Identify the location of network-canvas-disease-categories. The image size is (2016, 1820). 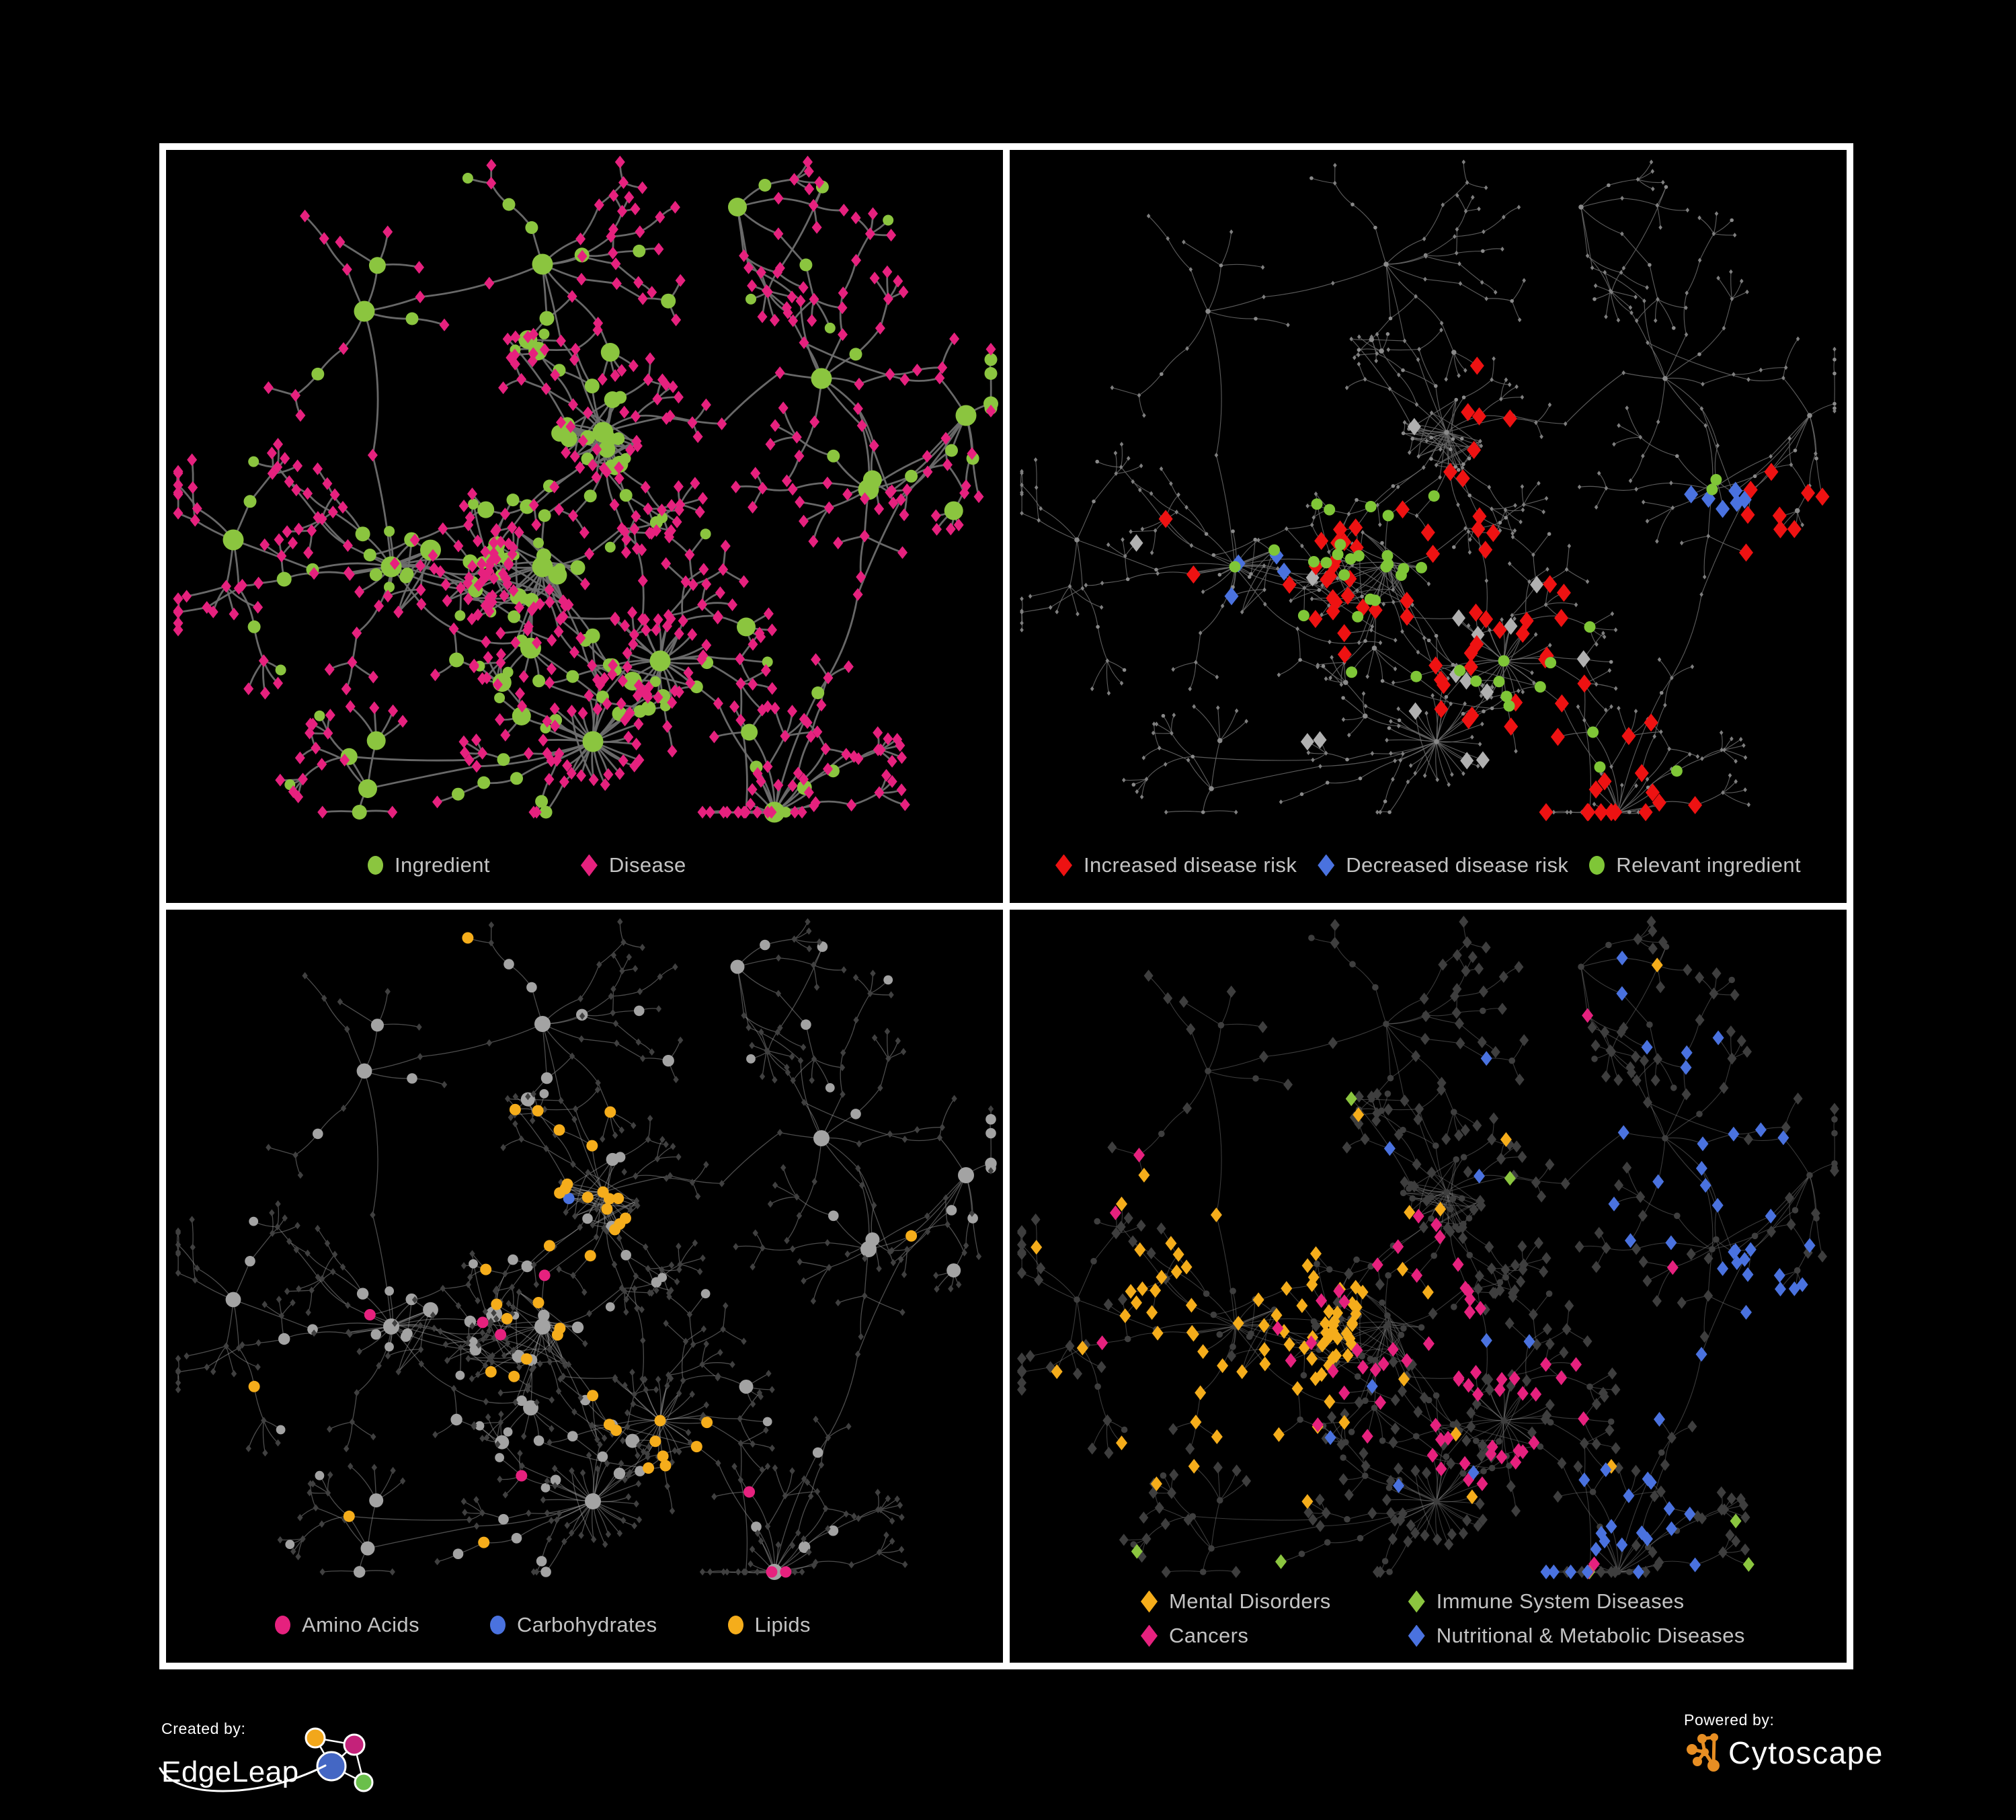
(1428, 1247).